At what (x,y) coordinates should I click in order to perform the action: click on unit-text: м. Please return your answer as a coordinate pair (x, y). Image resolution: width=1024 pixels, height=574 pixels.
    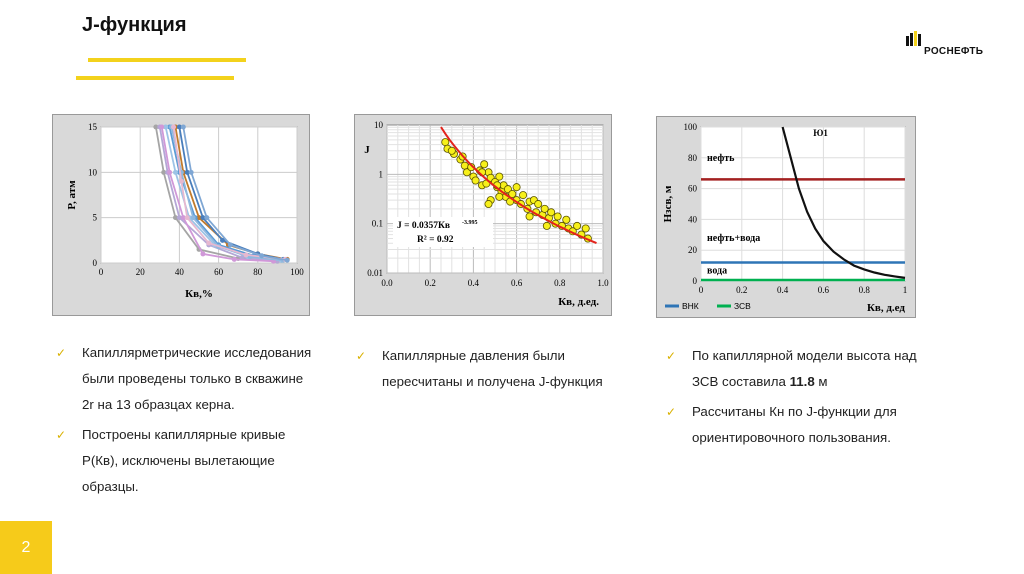
    Looking at the image, I should click on (821, 381).